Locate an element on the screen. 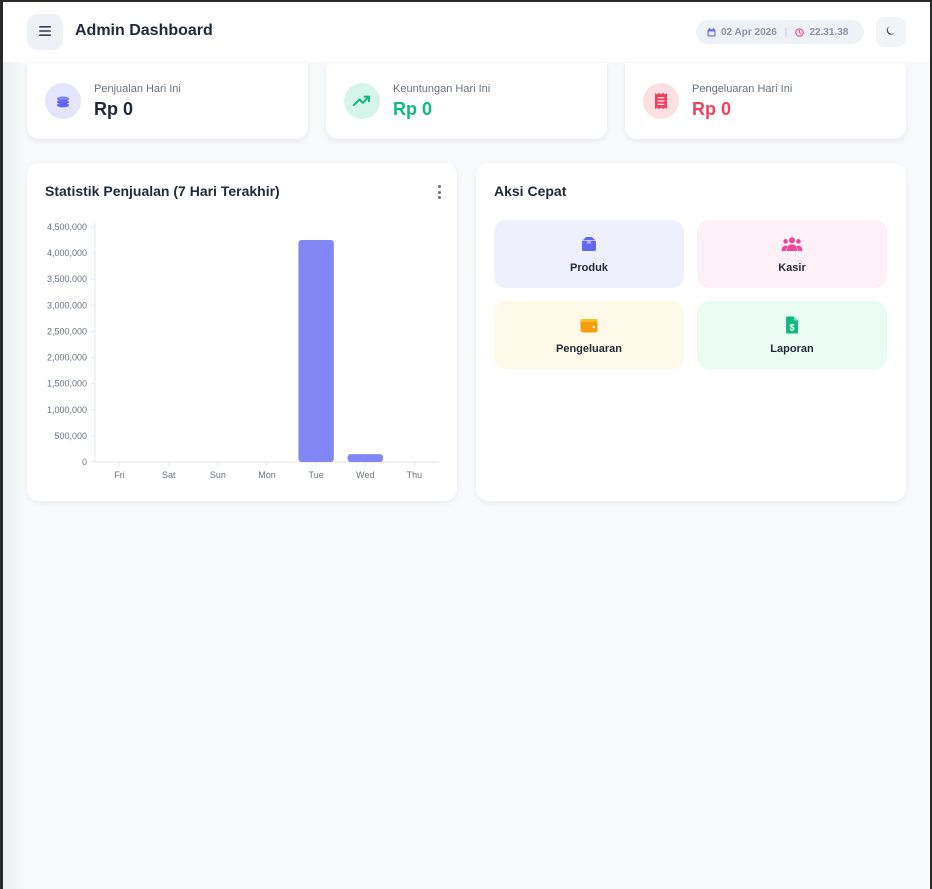 This screenshot has height=889, width=932. x-tick-label: Wed is located at coordinates (365, 475).